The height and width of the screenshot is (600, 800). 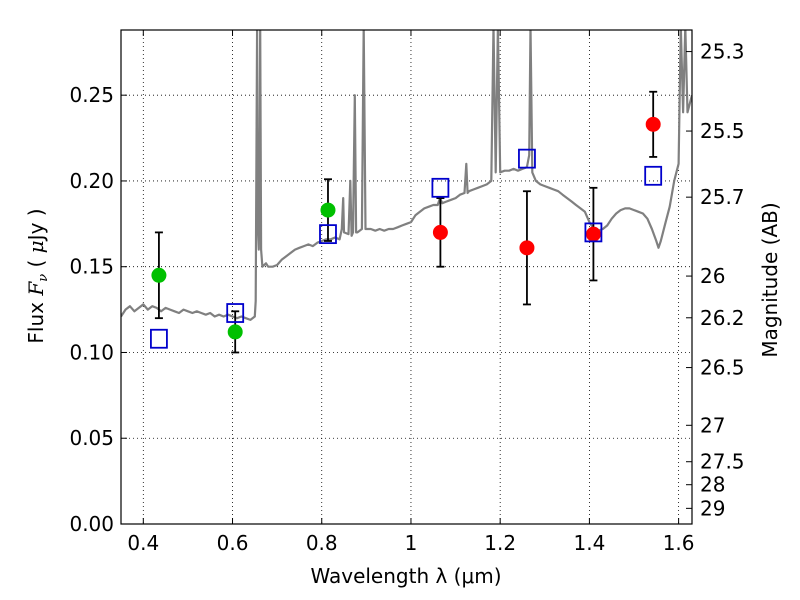 What do you see at coordinates (712, 276) in the screenshot?
I see `magnitude-tick-label: 26` at bounding box center [712, 276].